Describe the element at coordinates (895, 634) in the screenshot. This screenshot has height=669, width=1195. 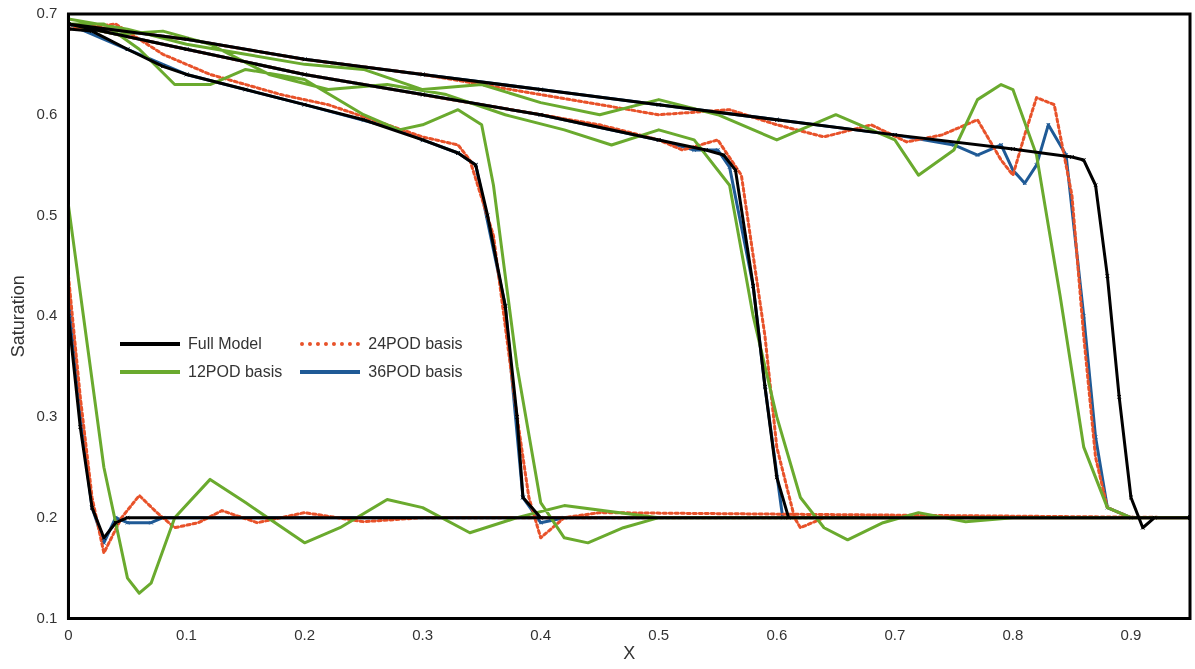
I see `x-tick-label: 0.7` at that location.